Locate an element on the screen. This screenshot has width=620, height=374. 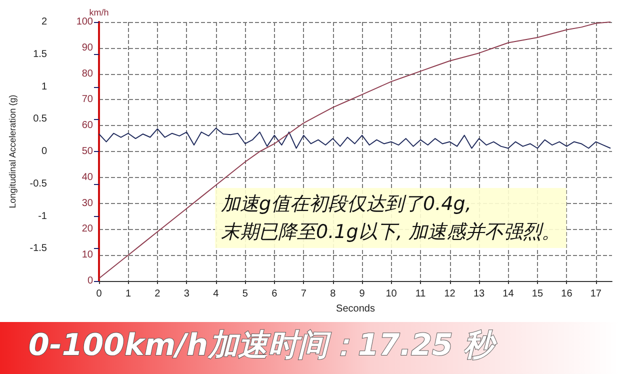
annotation: 加速g值在初段仅达到了0.4g, 末期已降至0.1g以下, 加速感并不强烈。 is located at coordinates (390, 218).